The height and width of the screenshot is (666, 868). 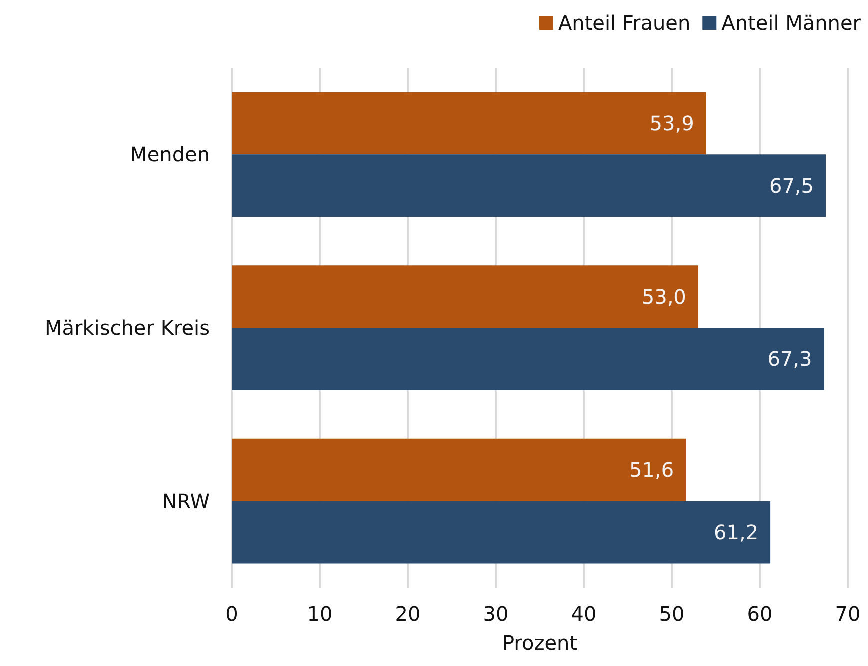 What do you see at coordinates (736, 532) in the screenshot?
I see `data-label: 61,2` at bounding box center [736, 532].